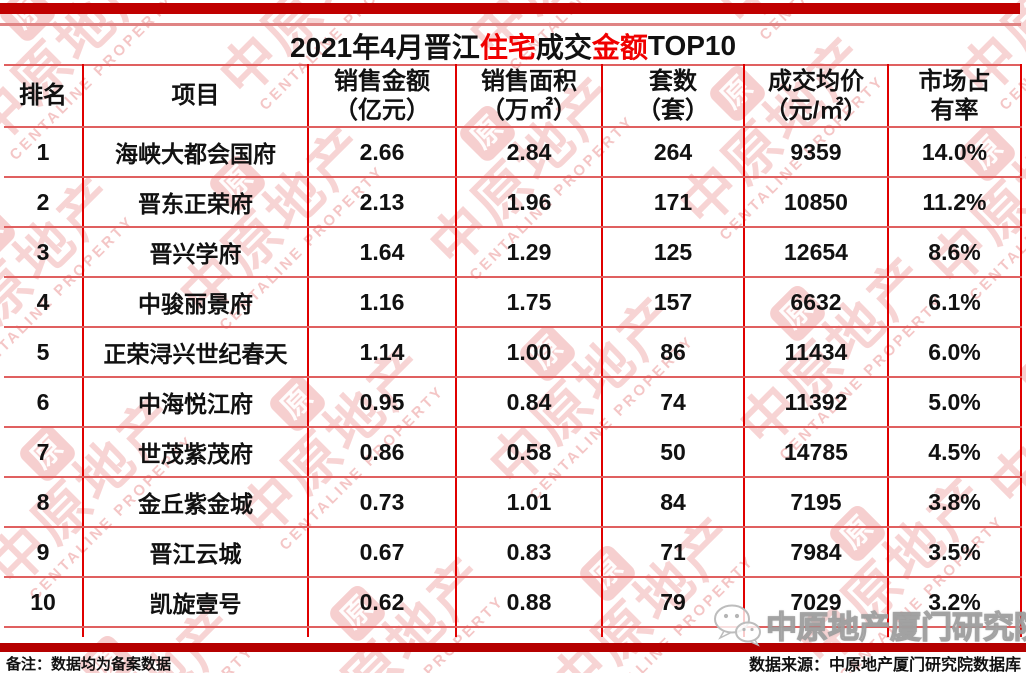  I want to click on col-header-sales-area: 销售面积 （万㎡）, so click(529, 96).